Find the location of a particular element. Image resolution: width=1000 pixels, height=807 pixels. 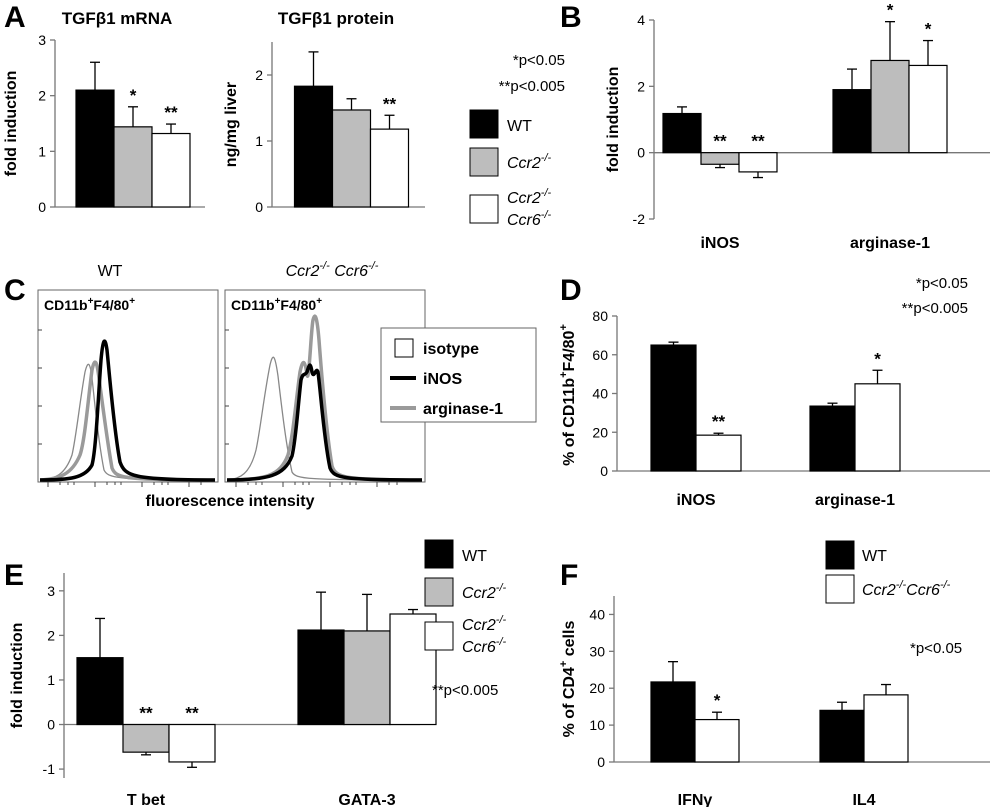

legend-c: isotype iNOS arginase-1 is located at coordinates (458, 375).